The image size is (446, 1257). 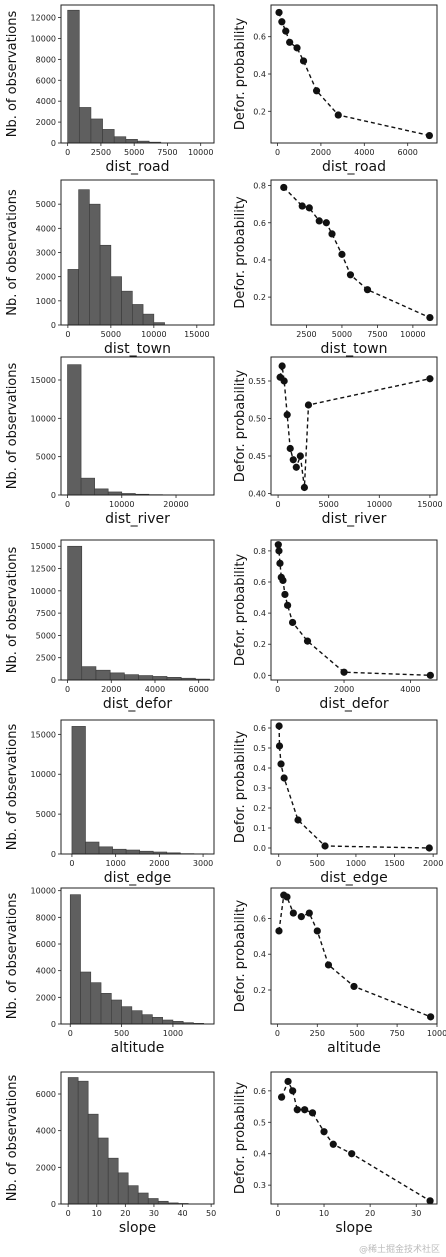 What do you see at coordinates (46, 814) in the screenshot?
I see `y-tick-label: 5000` at bounding box center [46, 814].